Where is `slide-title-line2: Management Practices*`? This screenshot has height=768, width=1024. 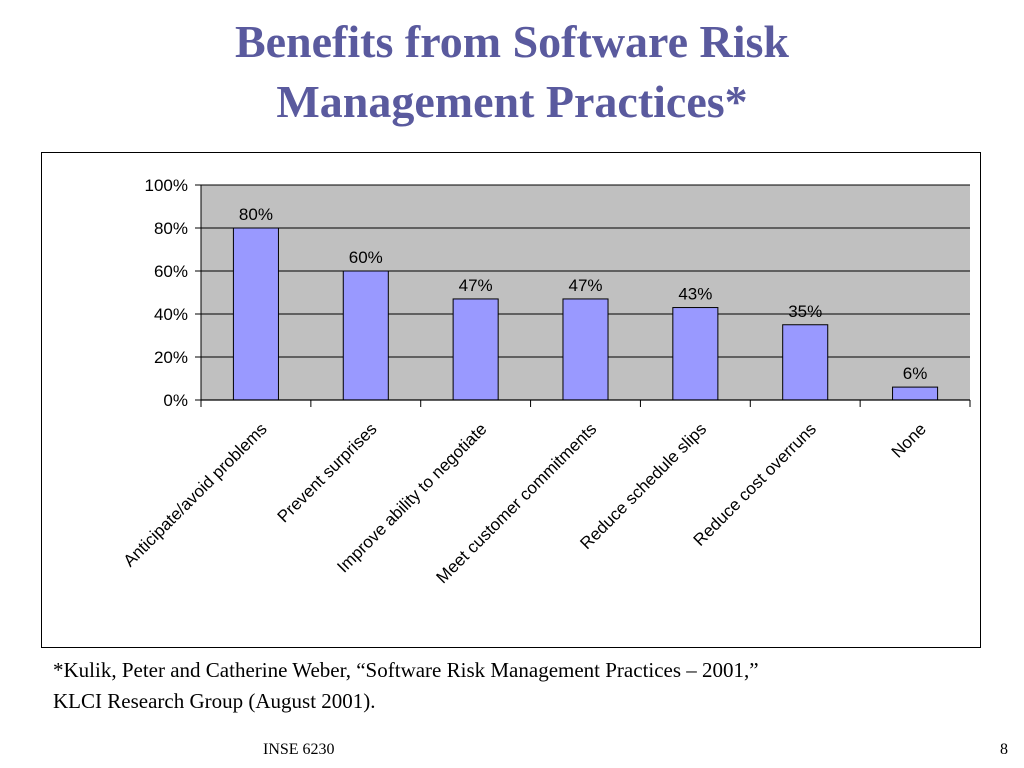
slide-title-line2: Management Practices* is located at coordinates (512, 101).